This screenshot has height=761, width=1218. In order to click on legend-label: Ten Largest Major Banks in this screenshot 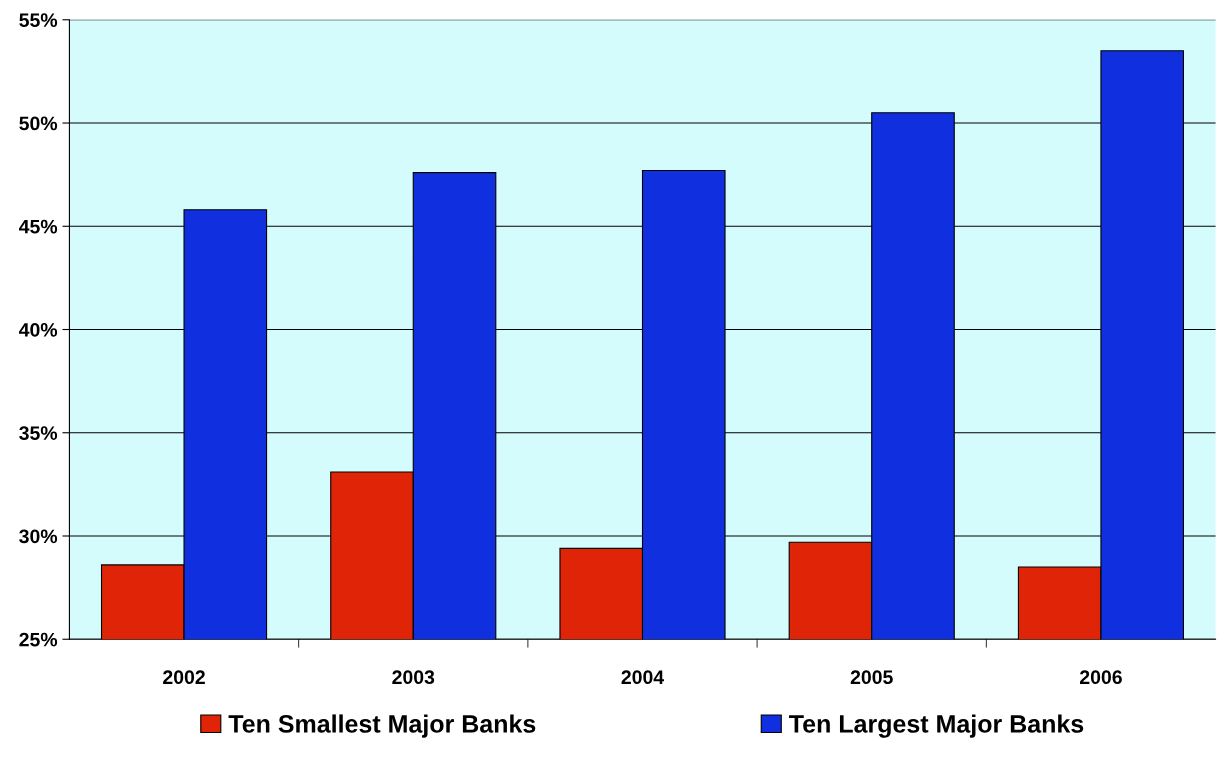, I will do `click(936, 726)`.